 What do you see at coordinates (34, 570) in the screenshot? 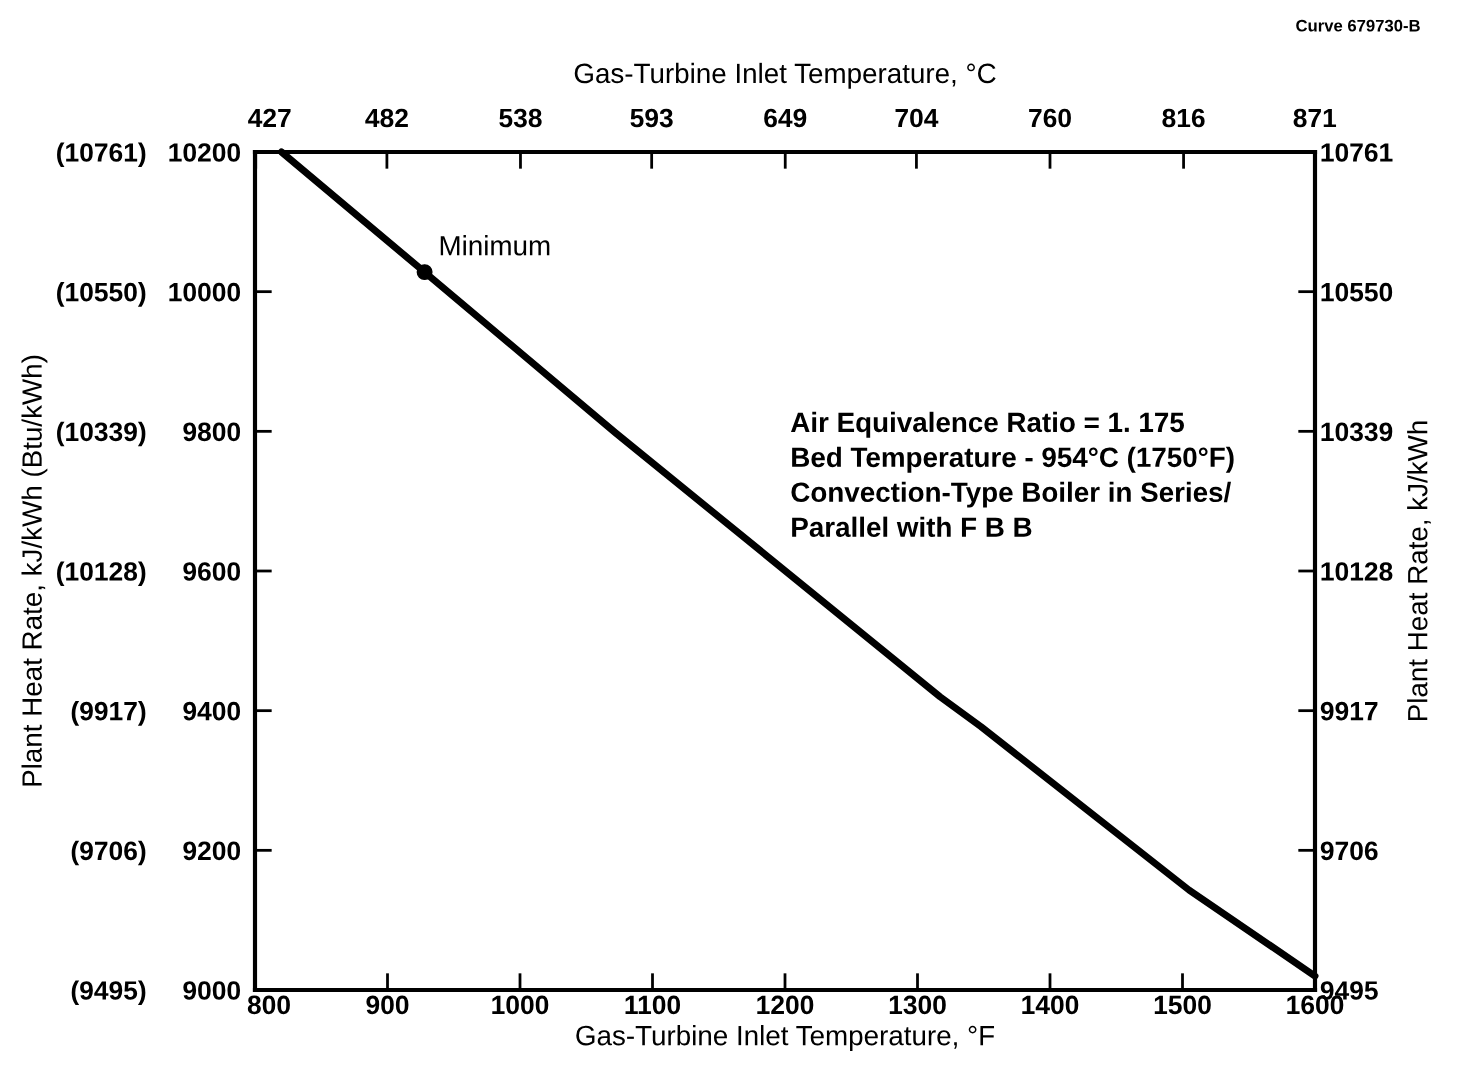
I see `y-axis-title: Plant Heat Rate, kJ/kWh (Btu/kWh)` at bounding box center [34, 570].